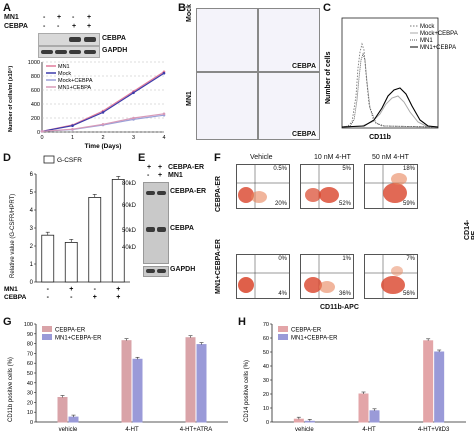 This screenshot has height=436, width=474. Describe the element at coordinates (182, 228) in the screenshot. I see `blot-band-label: CEBPA` at that location.